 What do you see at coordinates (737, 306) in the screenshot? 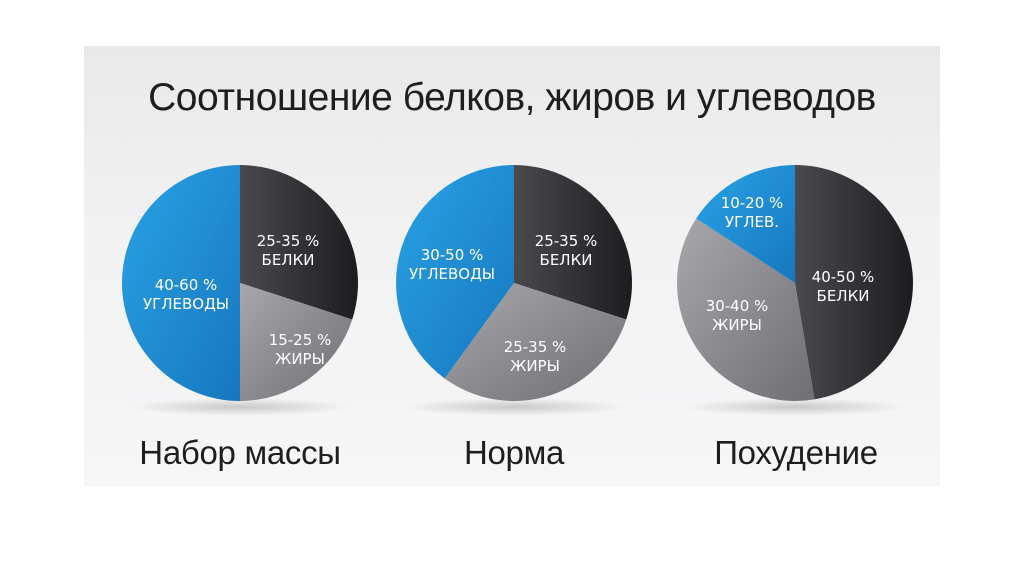
I see `slice-range-label: 30-40 %` at bounding box center [737, 306].